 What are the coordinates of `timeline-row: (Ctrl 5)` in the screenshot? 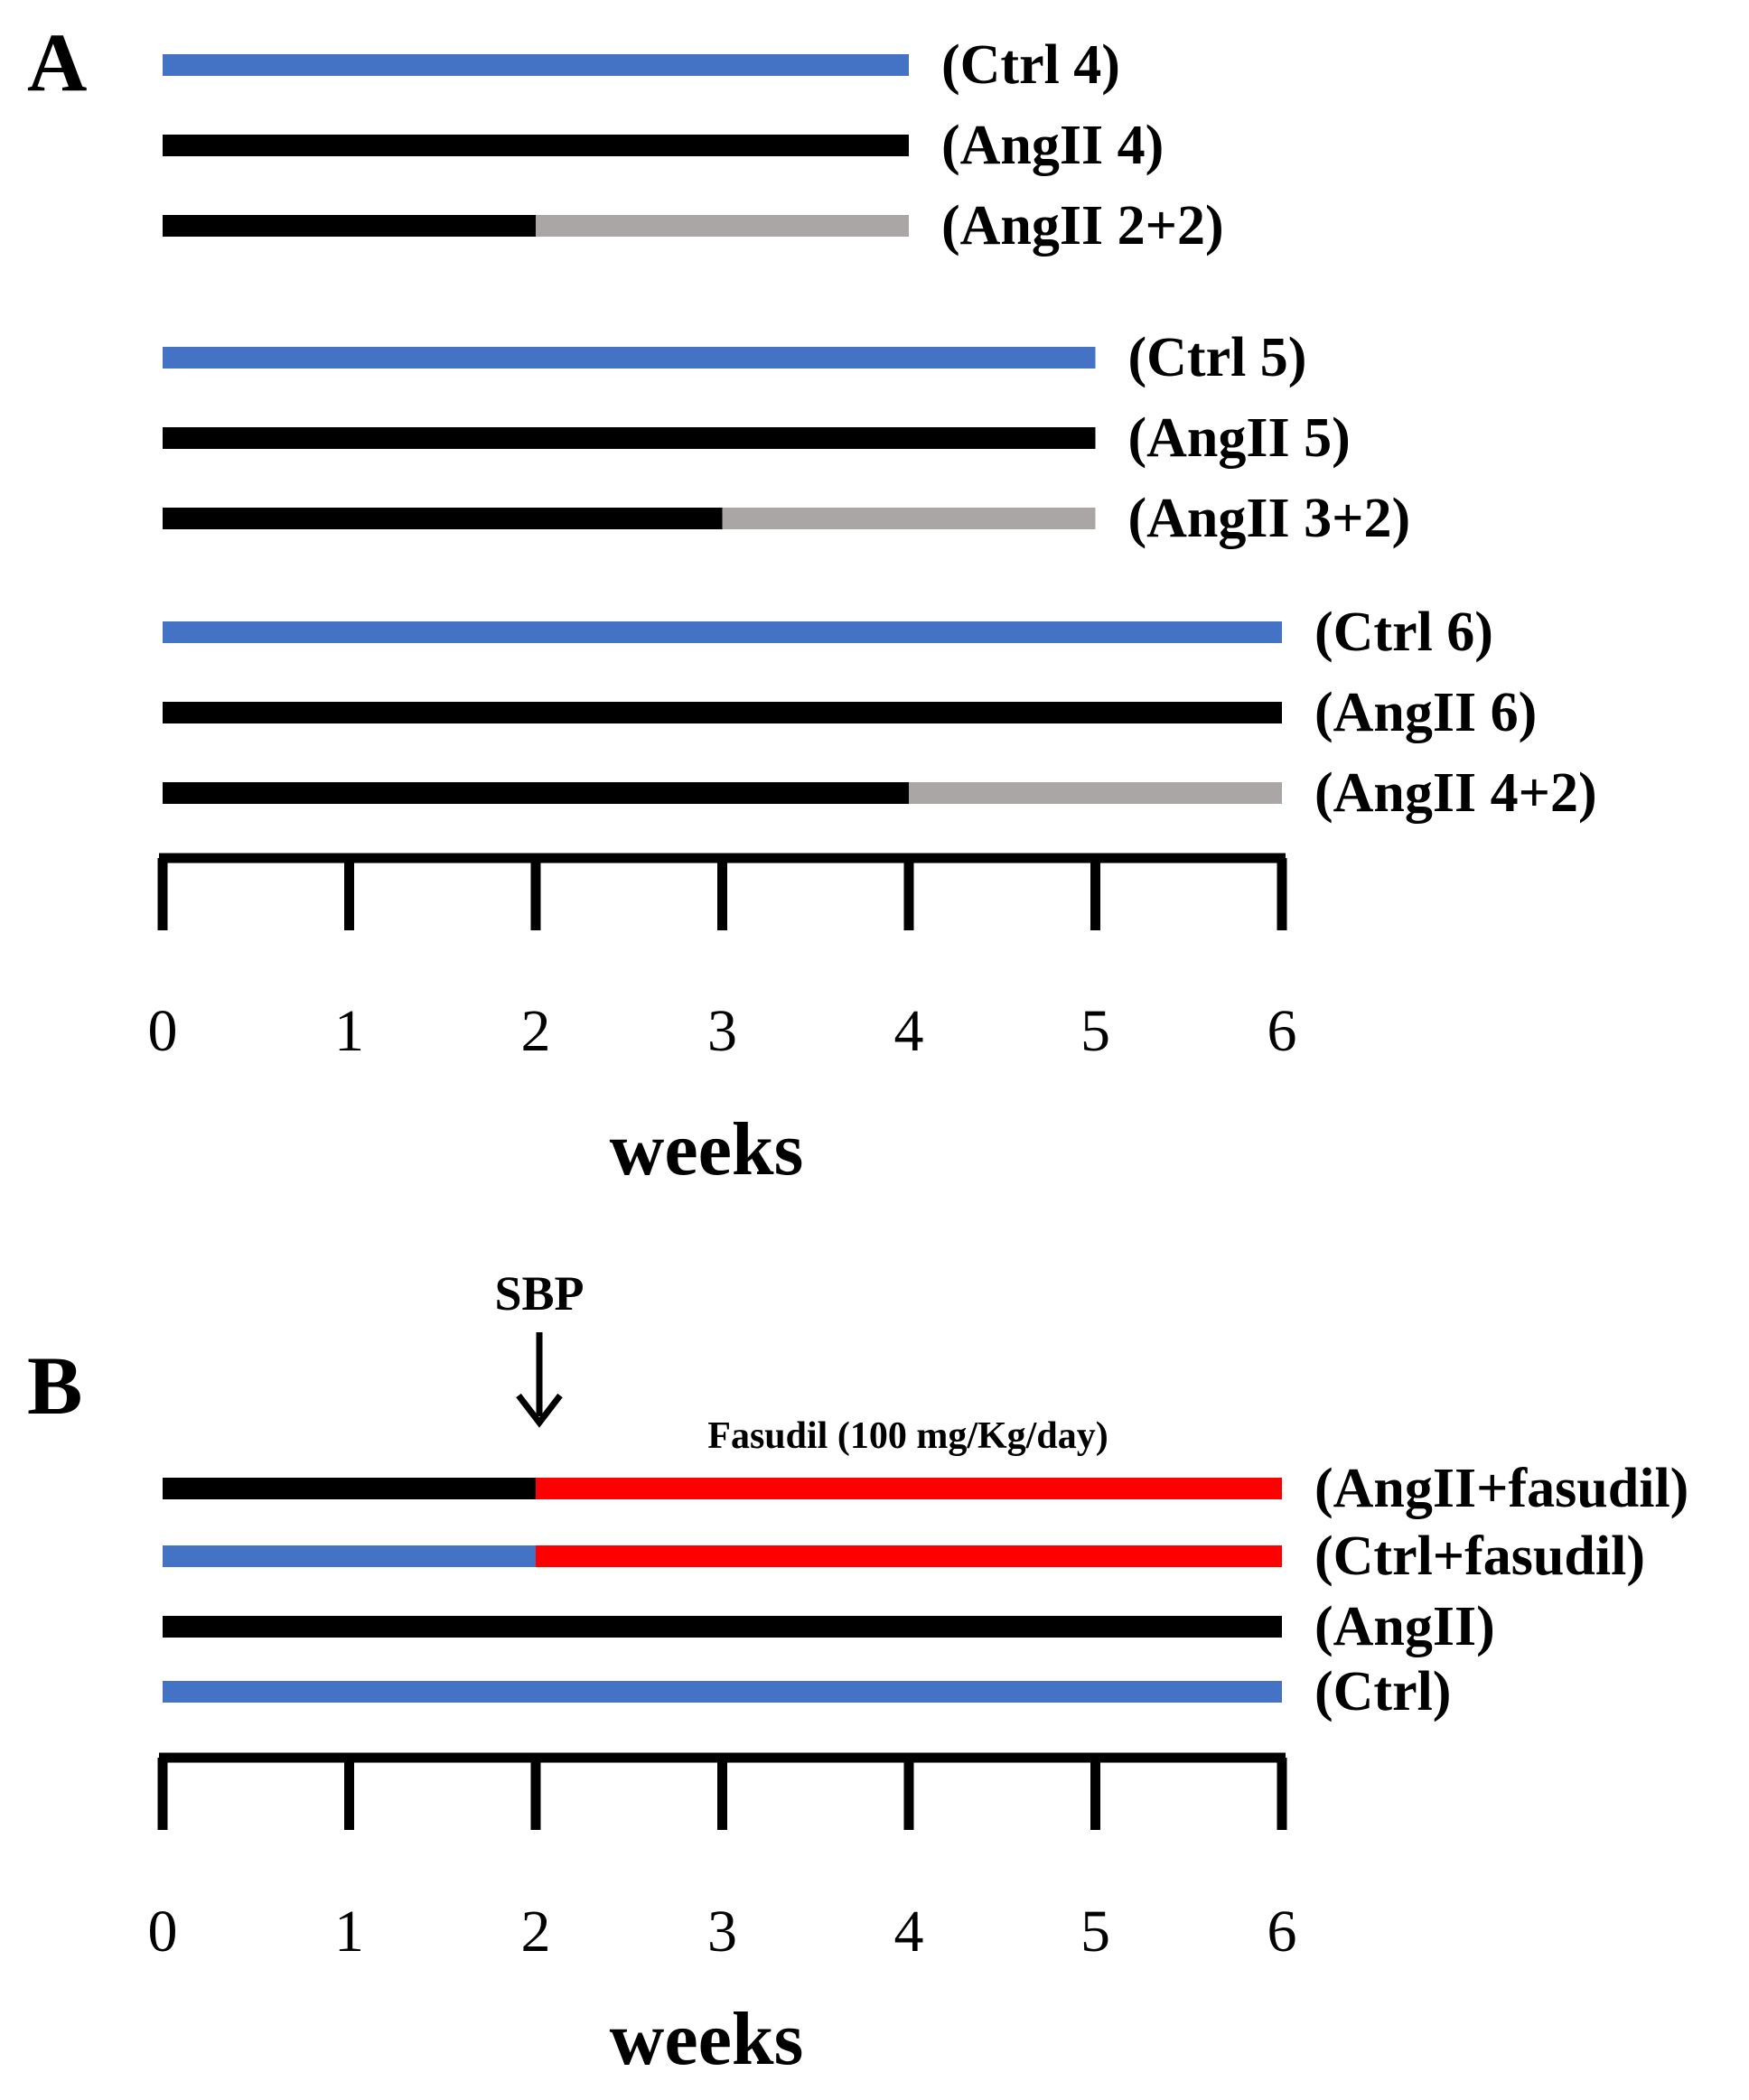 It's located at (734, 357).